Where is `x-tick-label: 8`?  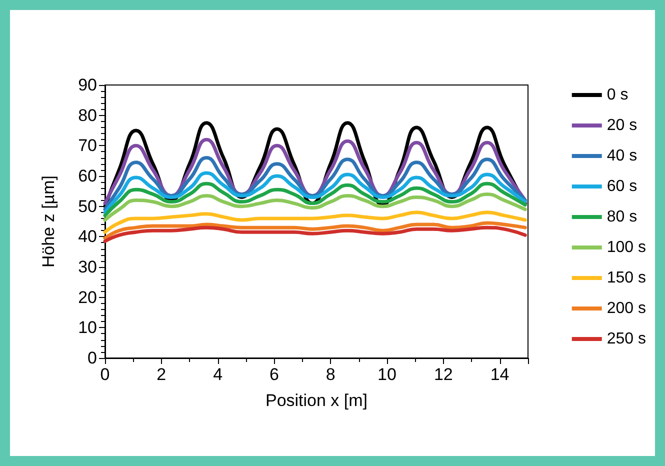
x-tick-label: 8 is located at coordinates (331, 374).